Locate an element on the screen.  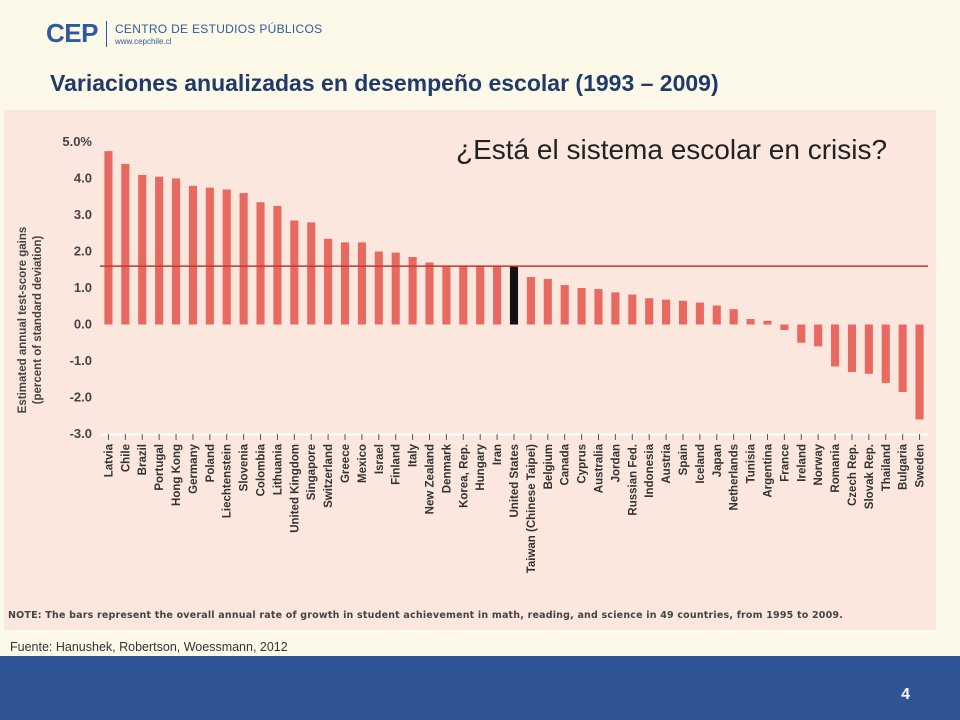
x-tick-label: Slovenia is located at coordinates (245, 467).